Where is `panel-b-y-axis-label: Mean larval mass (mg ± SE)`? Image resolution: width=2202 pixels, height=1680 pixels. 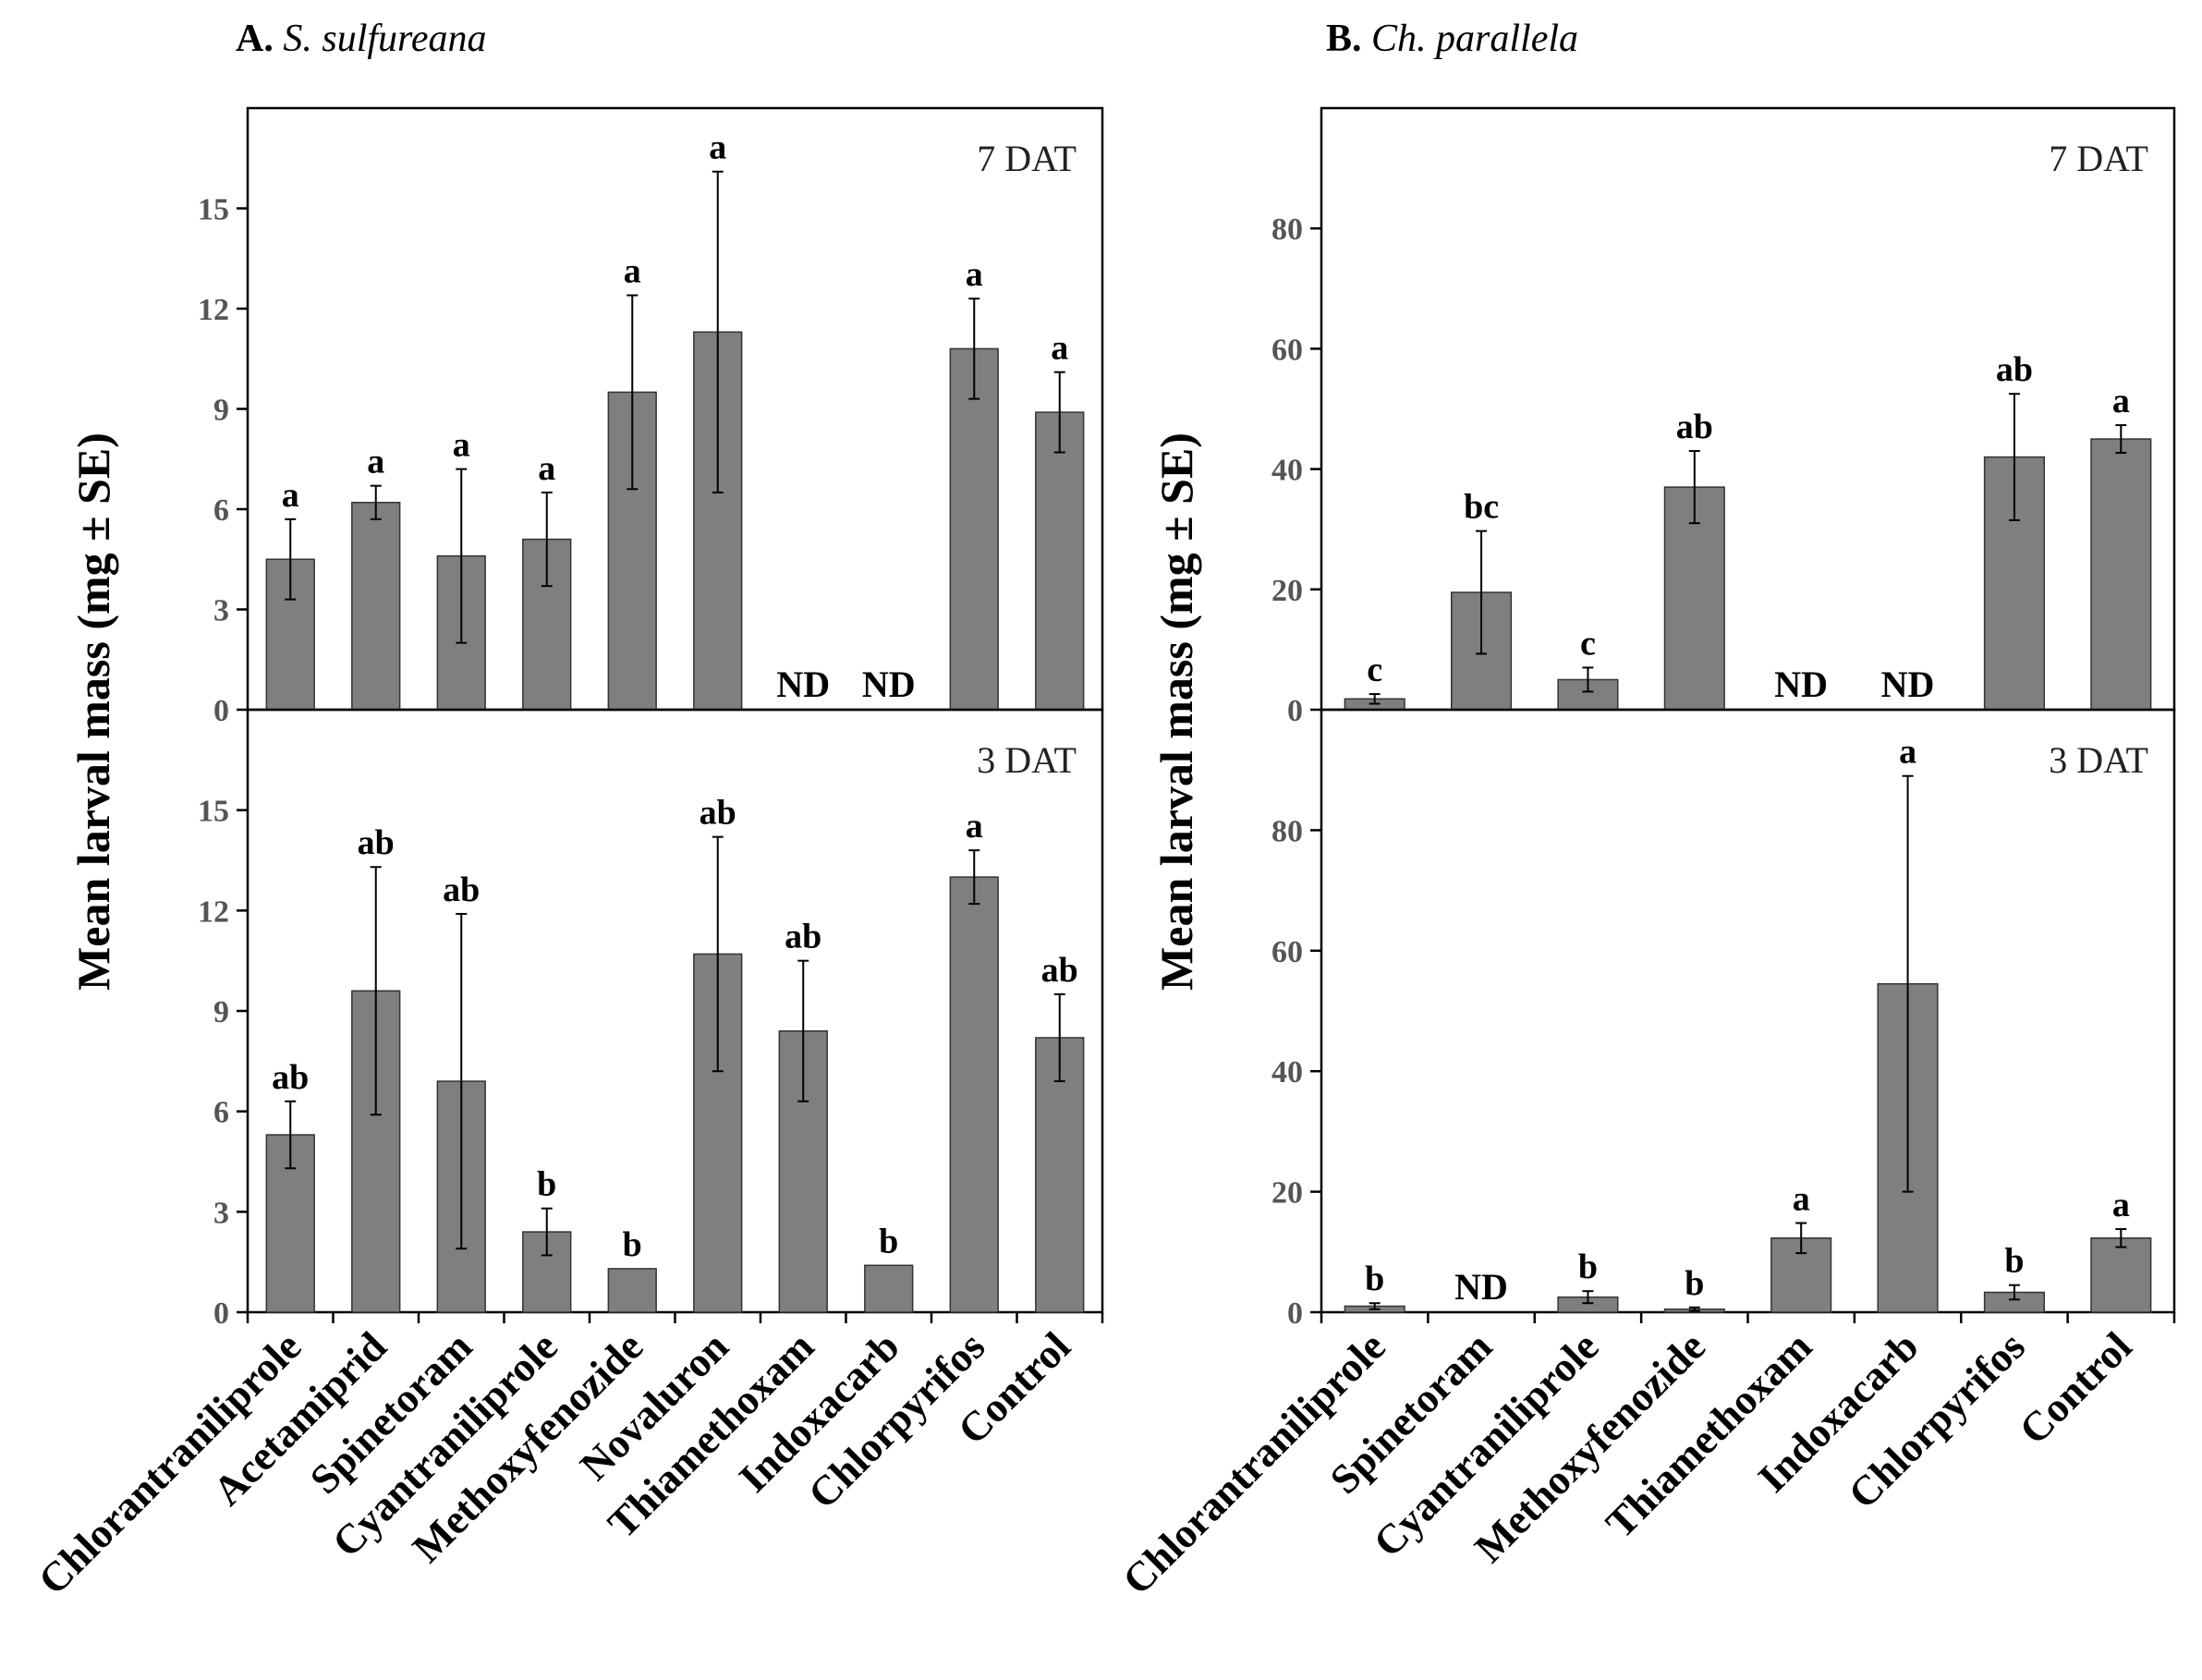
panel-b-y-axis-label: Mean larval mass (mg ± SE) is located at coordinates (1176, 711).